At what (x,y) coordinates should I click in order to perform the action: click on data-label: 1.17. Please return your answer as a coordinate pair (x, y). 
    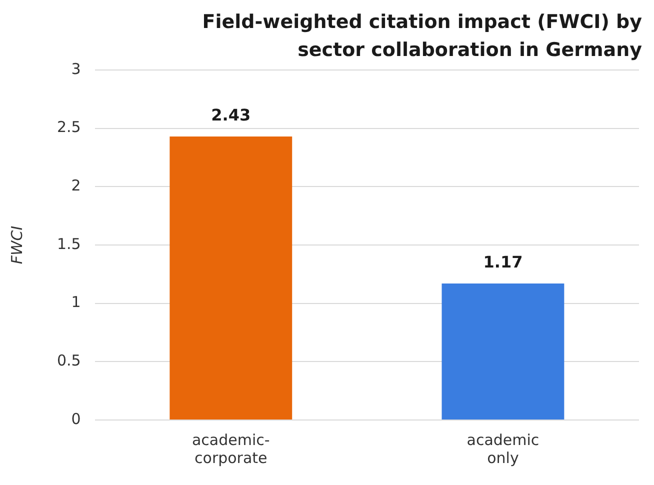
    Looking at the image, I should click on (503, 262).